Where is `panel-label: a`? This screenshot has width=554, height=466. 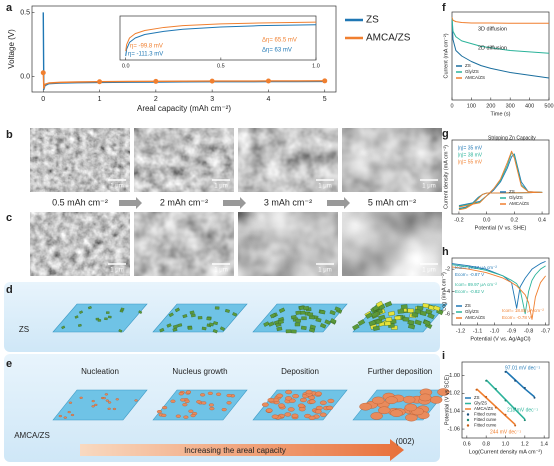 panel-label: a is located at coordinates (9, 8).